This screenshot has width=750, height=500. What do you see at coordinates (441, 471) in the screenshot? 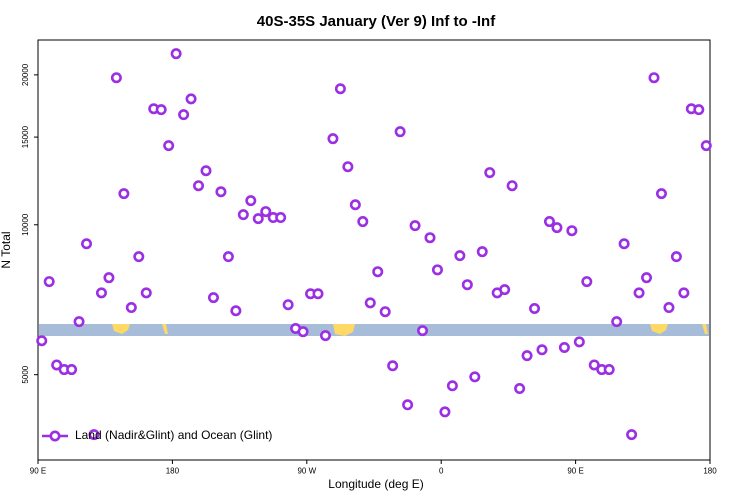
I see `x-tick-label: 0` at bounding box center [441, 471].